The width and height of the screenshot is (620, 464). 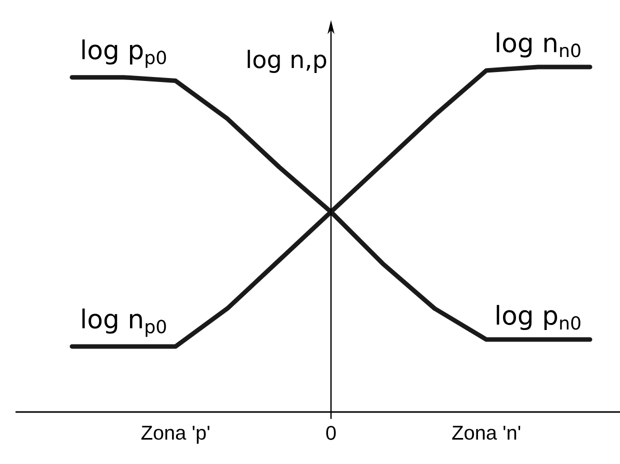 What do you see at coordinates (538, 45) in the screenshot?
I see `text: log n$_{n0}$` at bounding box center [538, 45].